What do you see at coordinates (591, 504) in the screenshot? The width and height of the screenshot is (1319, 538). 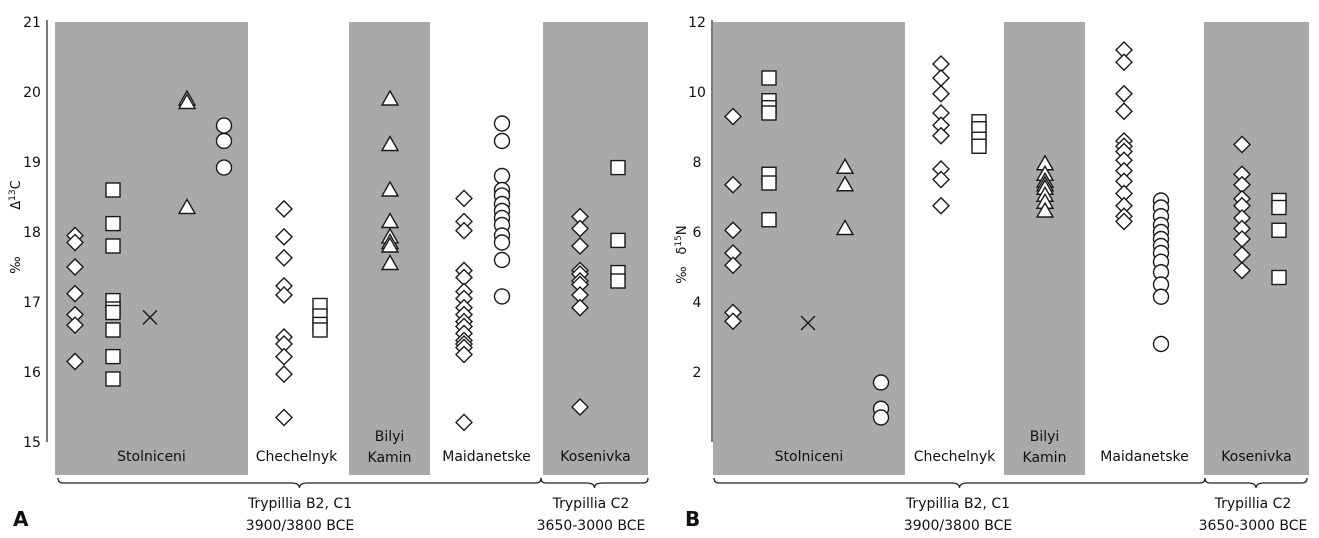 I see `period-label-c2: Trypillia C2` at bounding box center [591, 504].